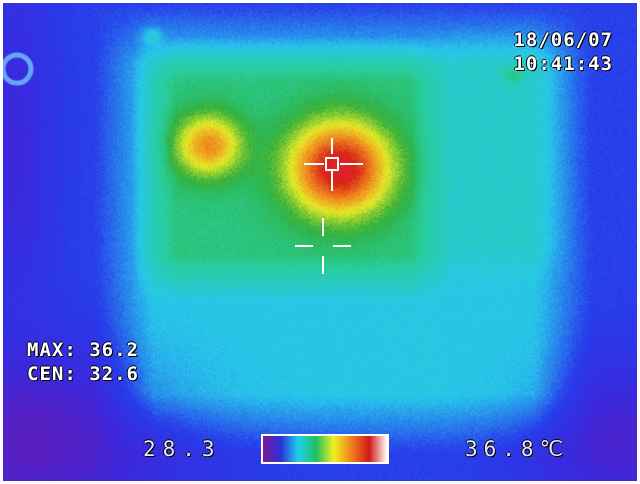 The image size is (640, 484). I want to click on cen-value: 32.6, so click(114, 374).